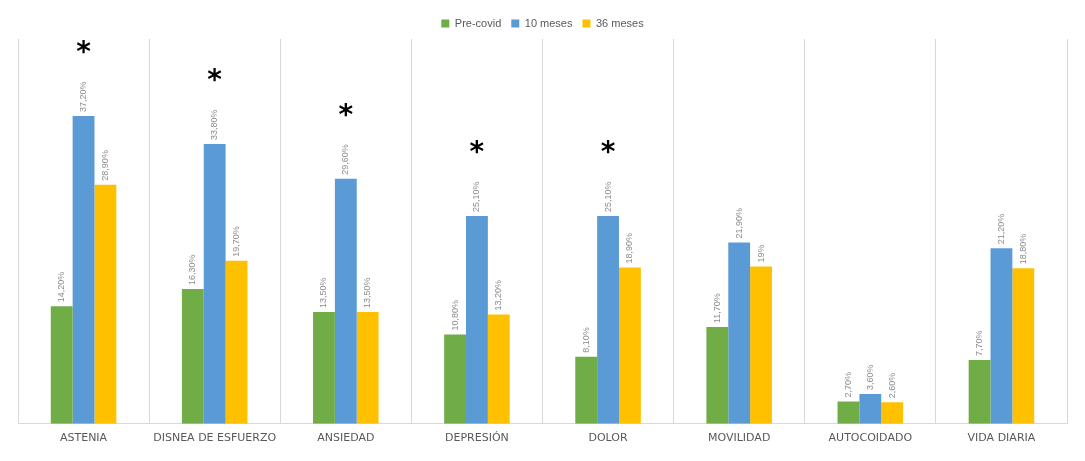 The image size is (1085, 461). I want to click on x-tick-label: DISNEA DE ESFUERZO, so click(215, 438).